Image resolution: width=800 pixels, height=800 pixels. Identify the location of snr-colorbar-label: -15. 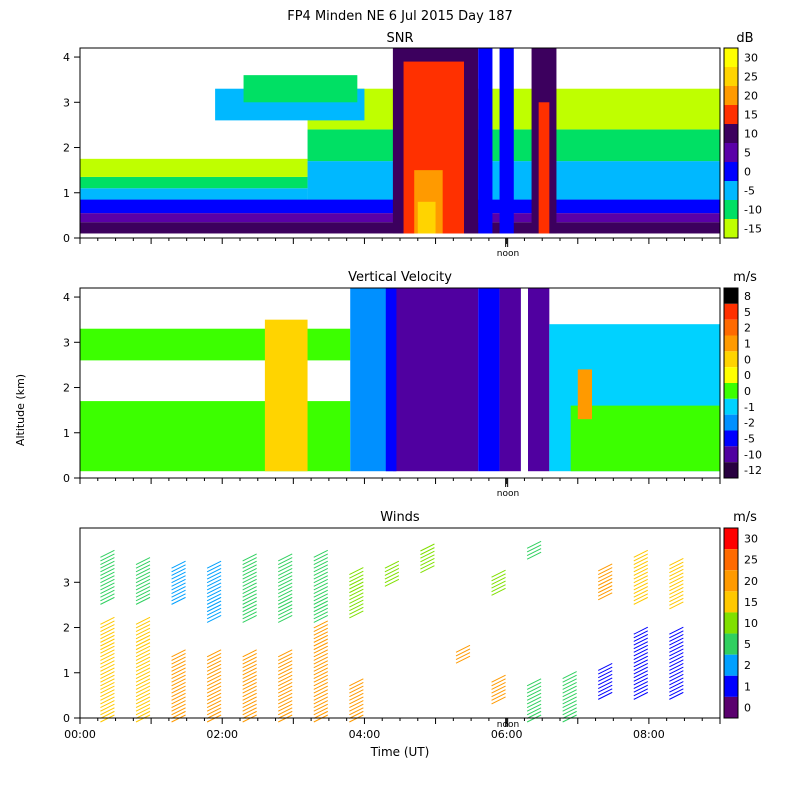
(753, 229).